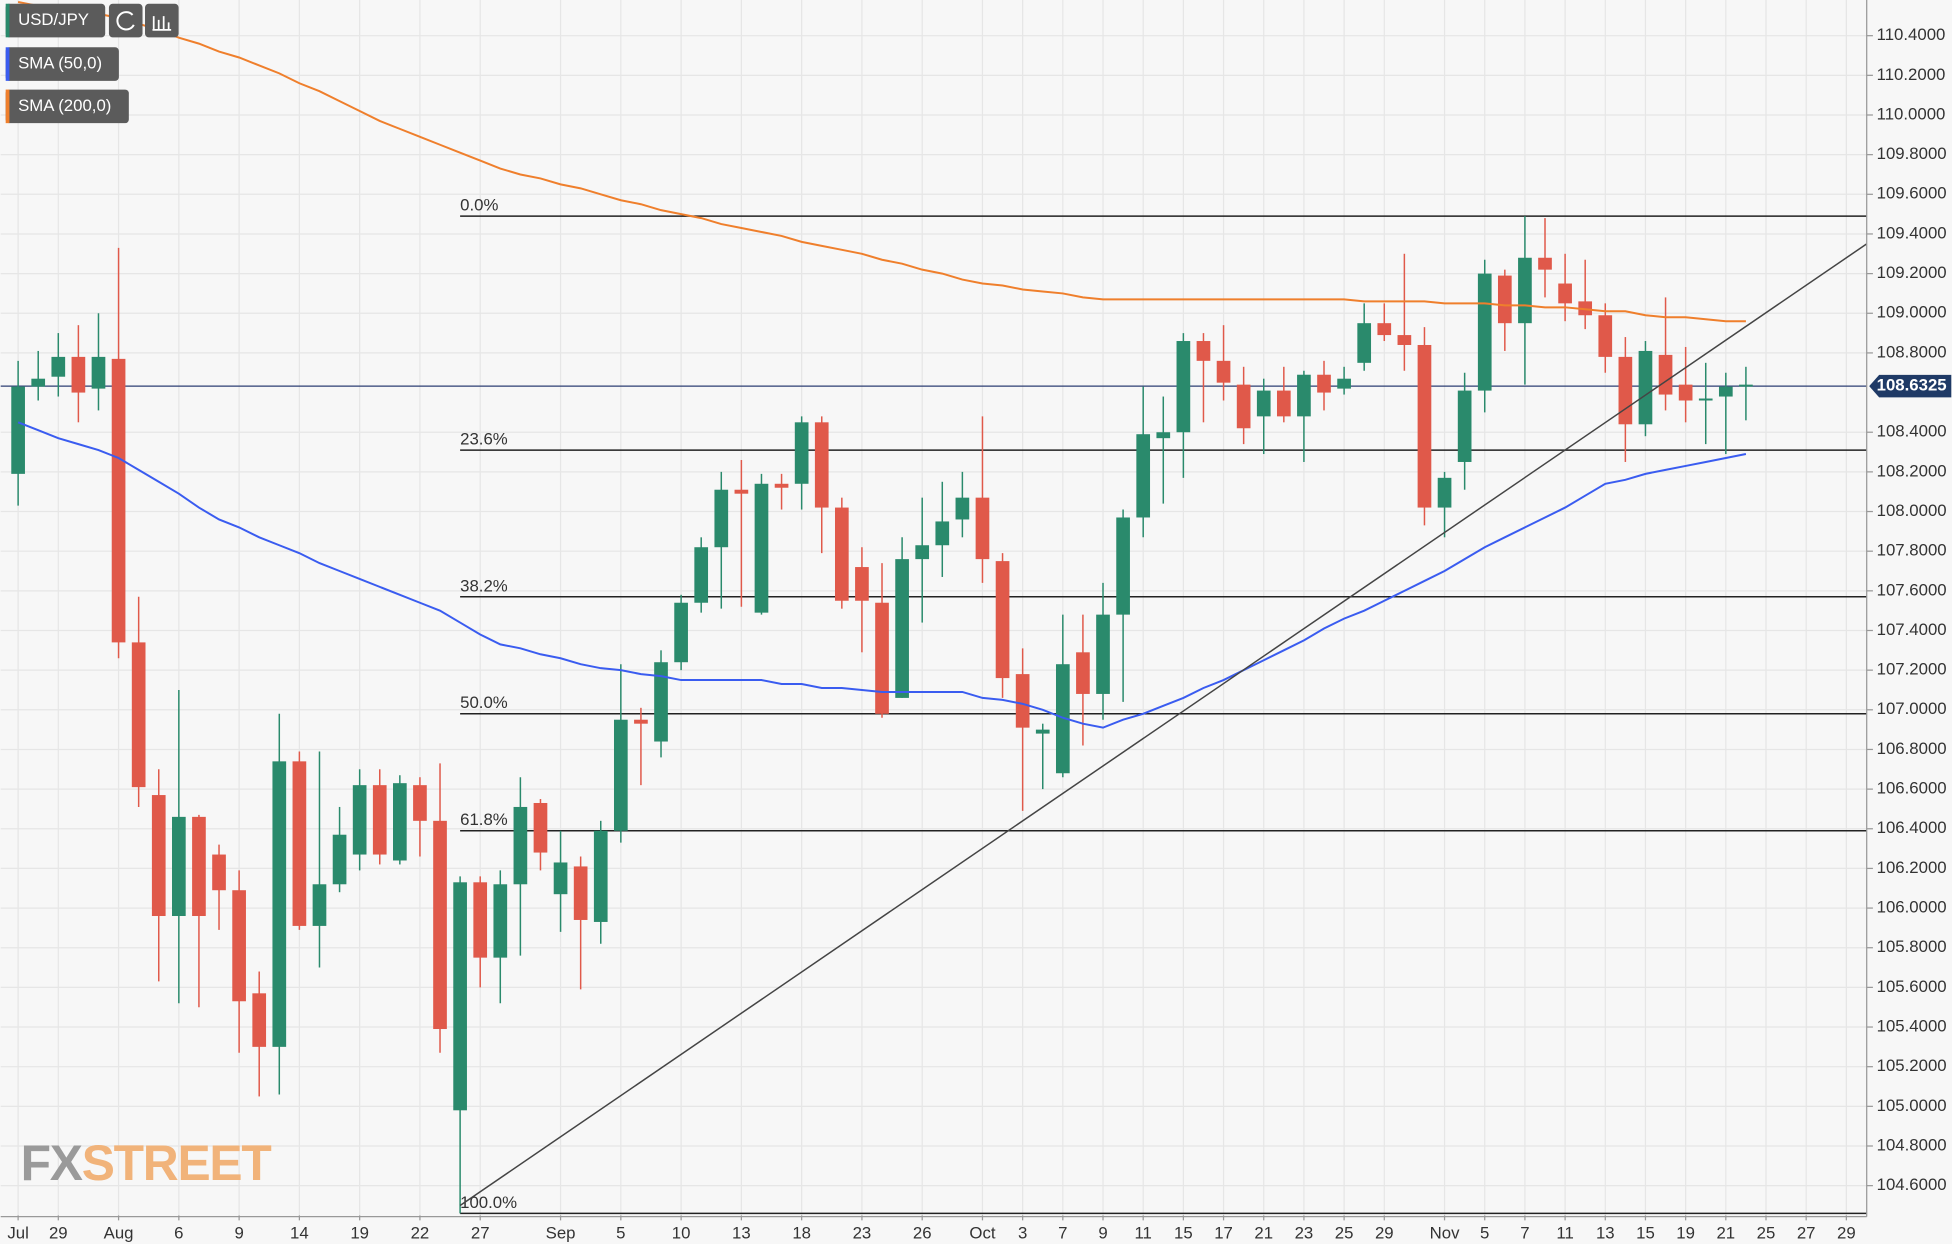  I want to click on x-tick-label: Sep, so click(561, 1232).